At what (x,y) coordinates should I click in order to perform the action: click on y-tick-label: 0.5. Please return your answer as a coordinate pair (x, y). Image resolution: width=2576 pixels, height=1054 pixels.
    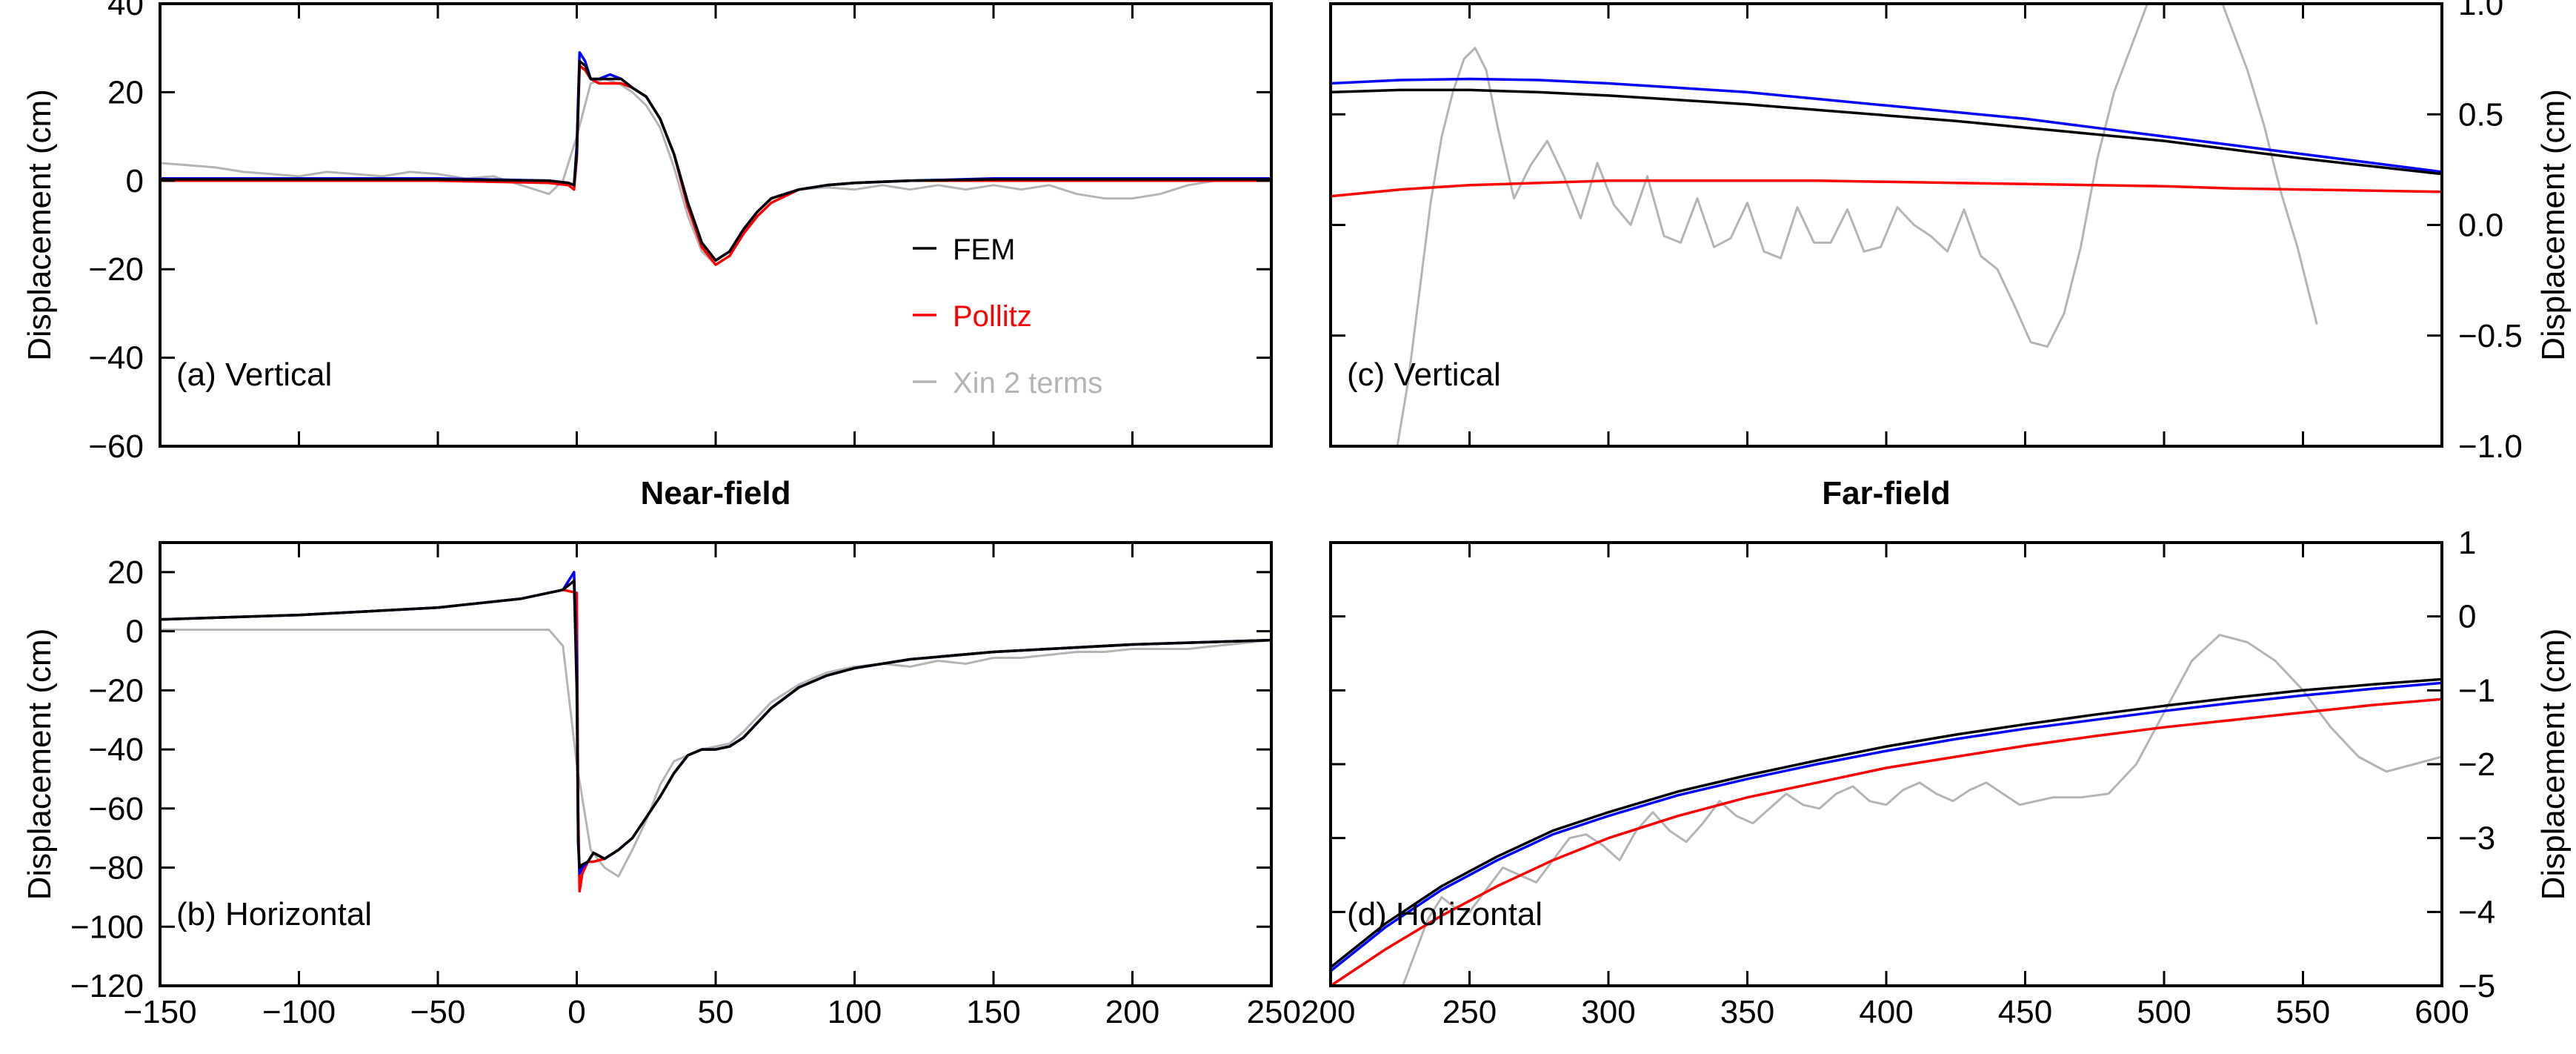
    Looking at the image, I should click on (2480, 114).